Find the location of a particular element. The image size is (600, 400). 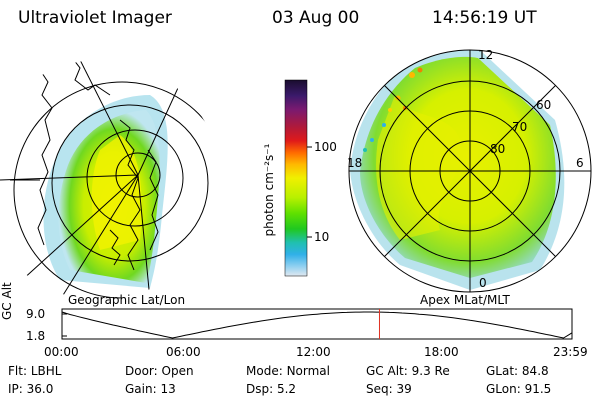

mlat-ring-label-80: 80 is located at coordinates (498, 149).